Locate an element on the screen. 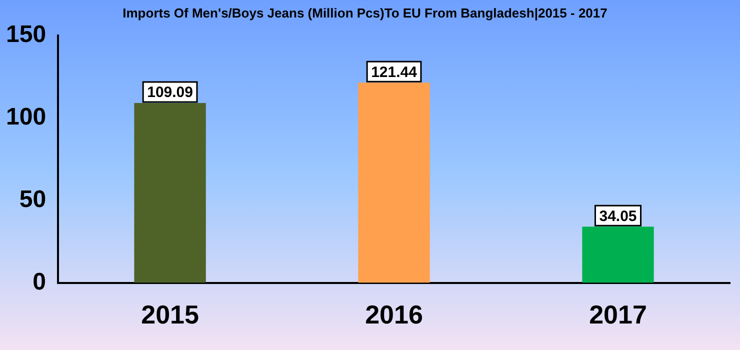 The width and height of the screenshot is (740, 350). y-tick-label: 0 is located at coordinates (39, 282).